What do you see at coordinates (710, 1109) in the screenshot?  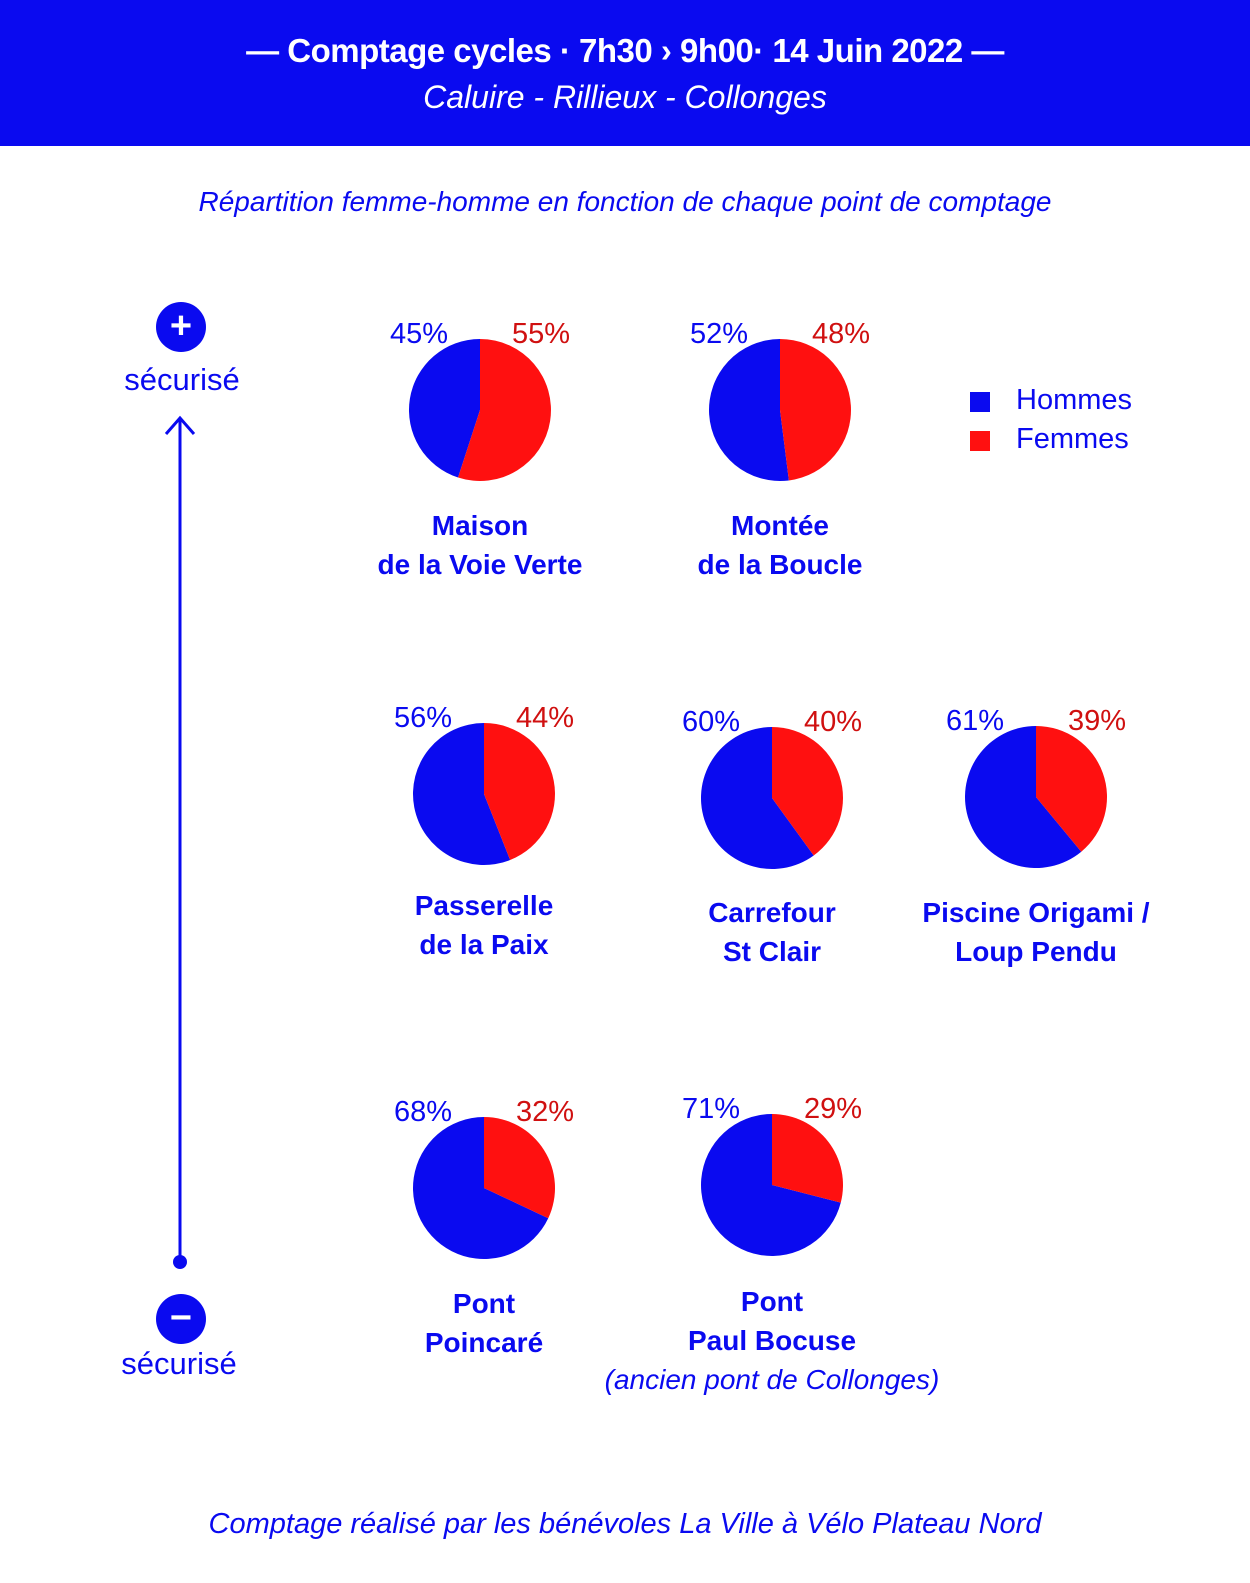 I see `pct-hommes-label: 71%` at bounding box center [710, 1109].